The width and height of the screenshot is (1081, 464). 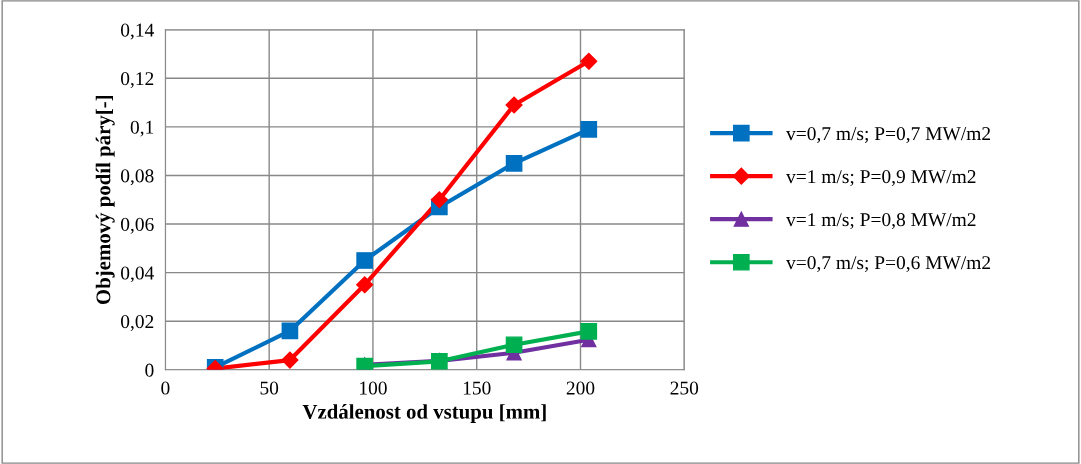 What do you see at coordinates (165, 388) in the screenshot?
I see `x-tick-label: 0` at bounding box center [165, 388].